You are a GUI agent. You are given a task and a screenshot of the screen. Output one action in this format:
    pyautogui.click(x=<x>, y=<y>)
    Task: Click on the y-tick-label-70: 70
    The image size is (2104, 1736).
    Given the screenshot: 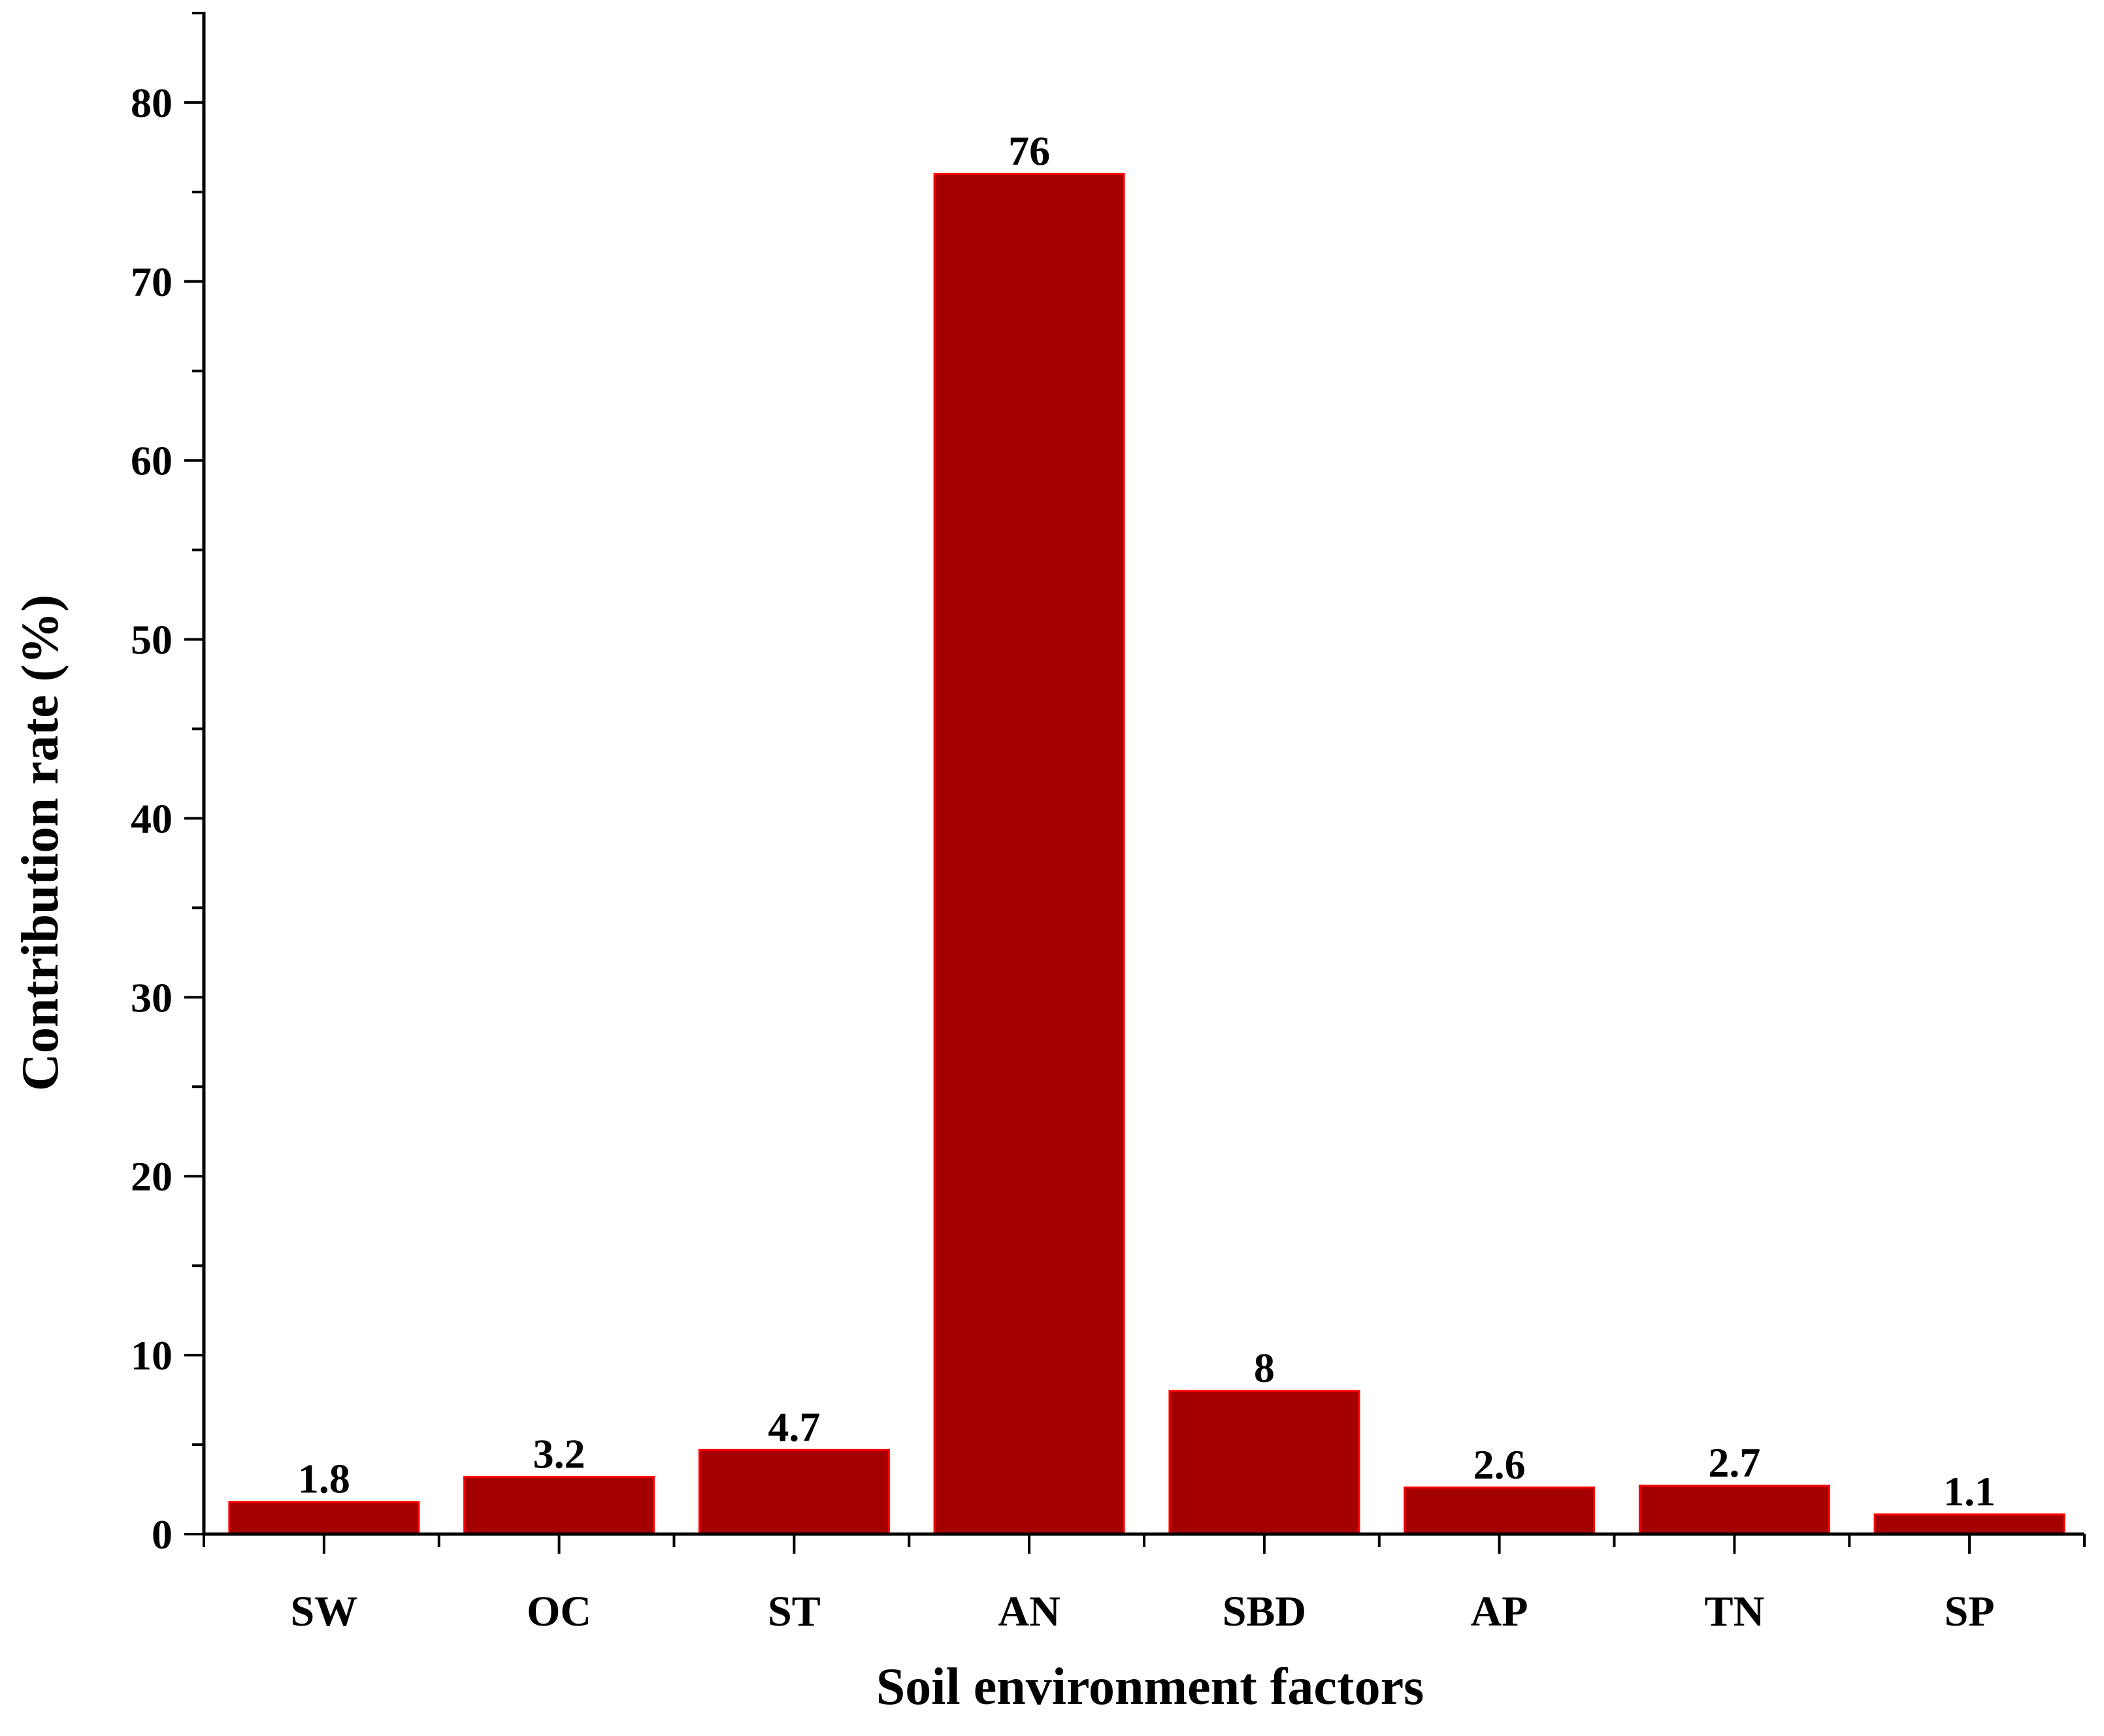 What is the action you would take?
    pyautogui.click(x=152, y=282)
    